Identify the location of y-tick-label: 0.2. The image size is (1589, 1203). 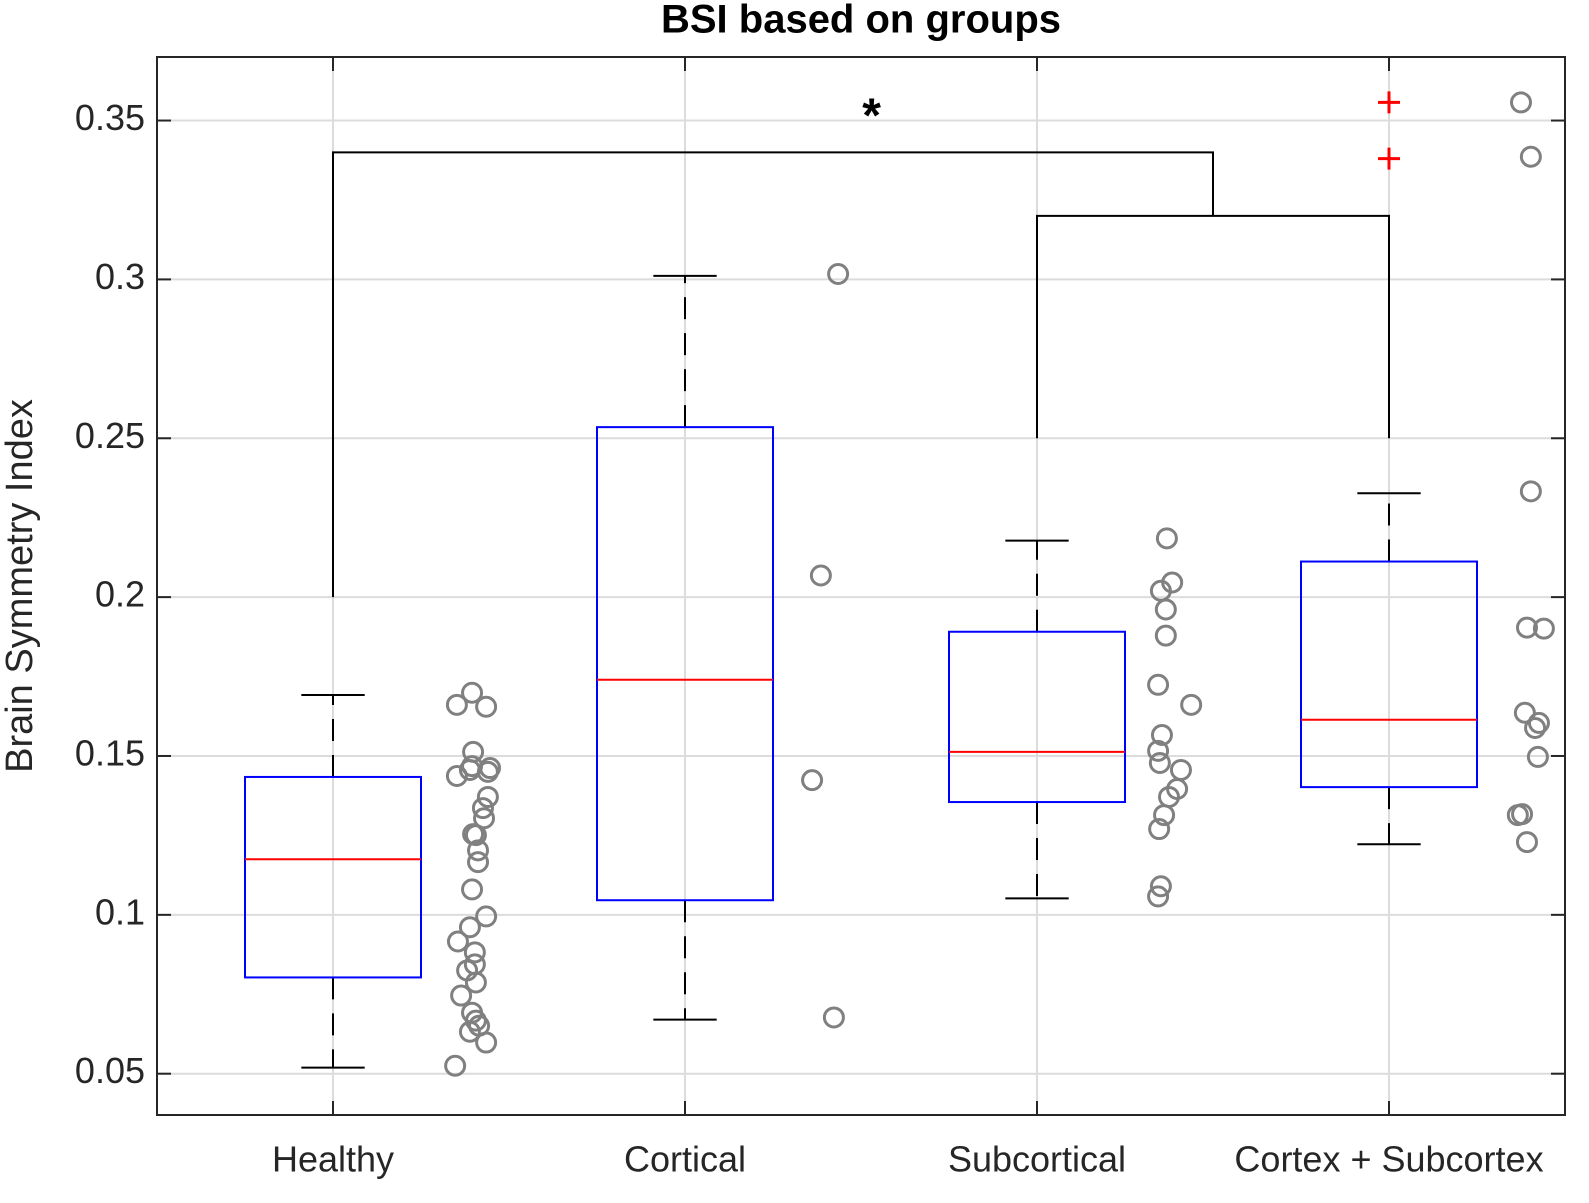
(120, 594).